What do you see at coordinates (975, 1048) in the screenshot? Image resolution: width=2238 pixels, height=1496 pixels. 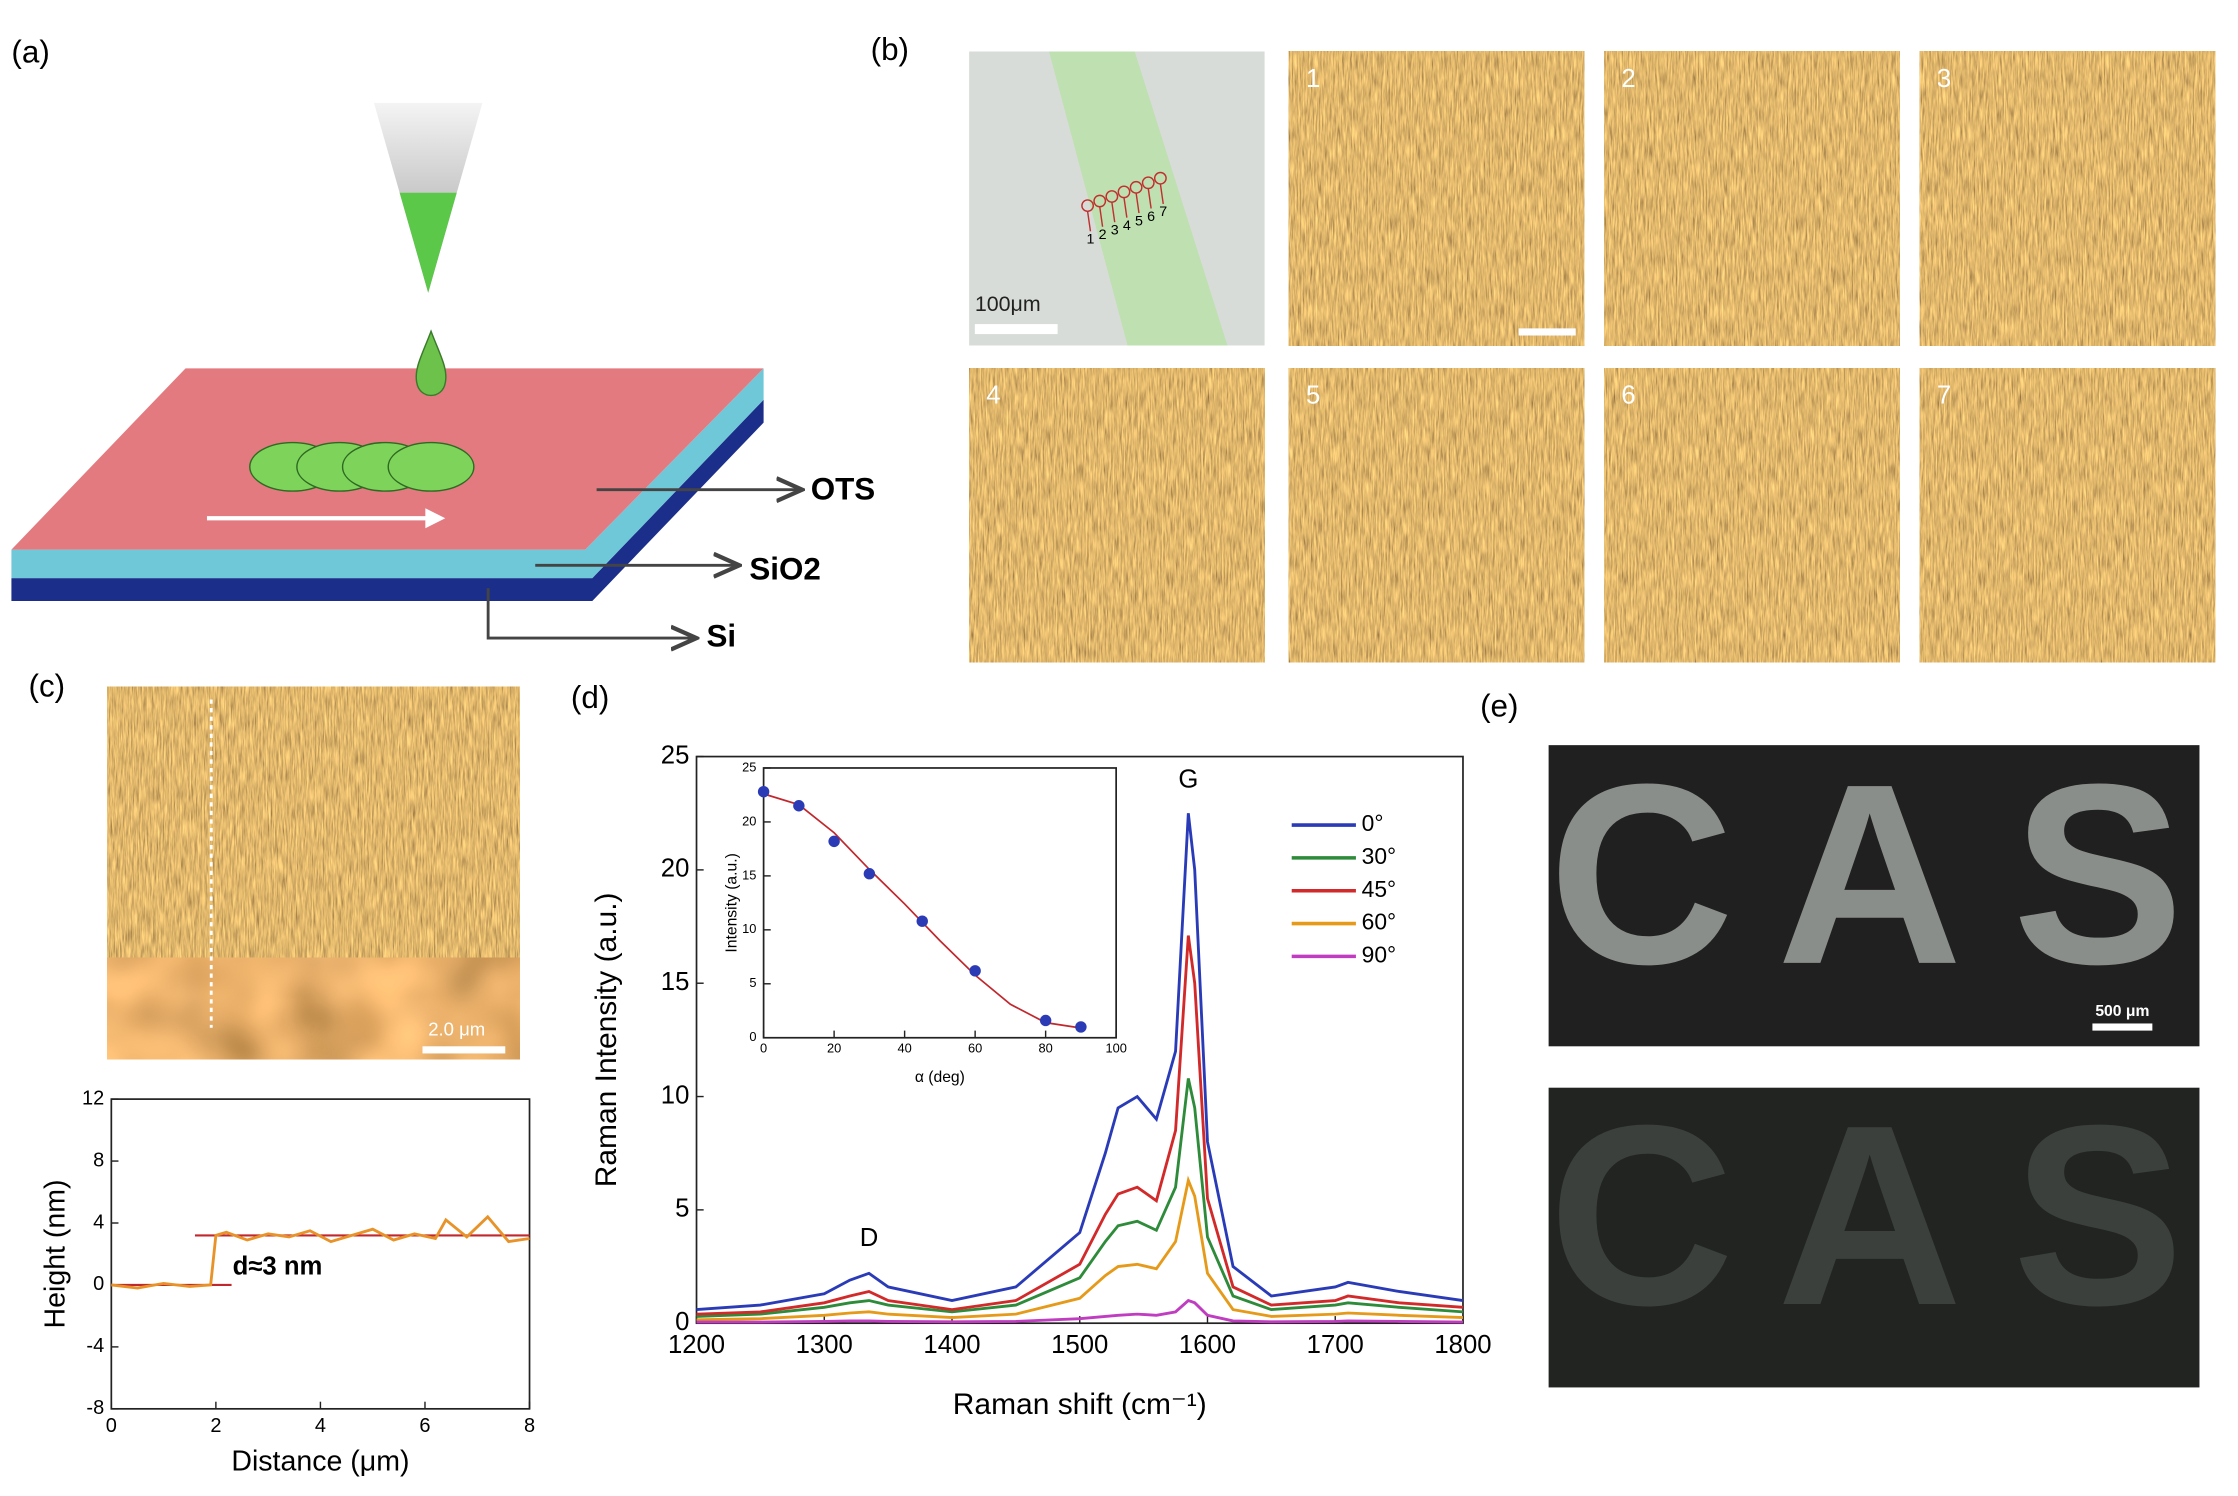 I see `x-tick-label: 60` at bounding box center [975, 1048].